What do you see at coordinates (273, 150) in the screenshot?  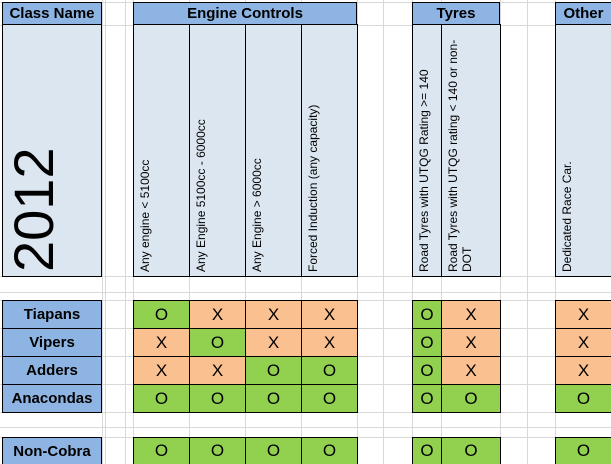 I see `column-header-engine-3: Any Engine > 6000cc` at bounding box center [273, 150].